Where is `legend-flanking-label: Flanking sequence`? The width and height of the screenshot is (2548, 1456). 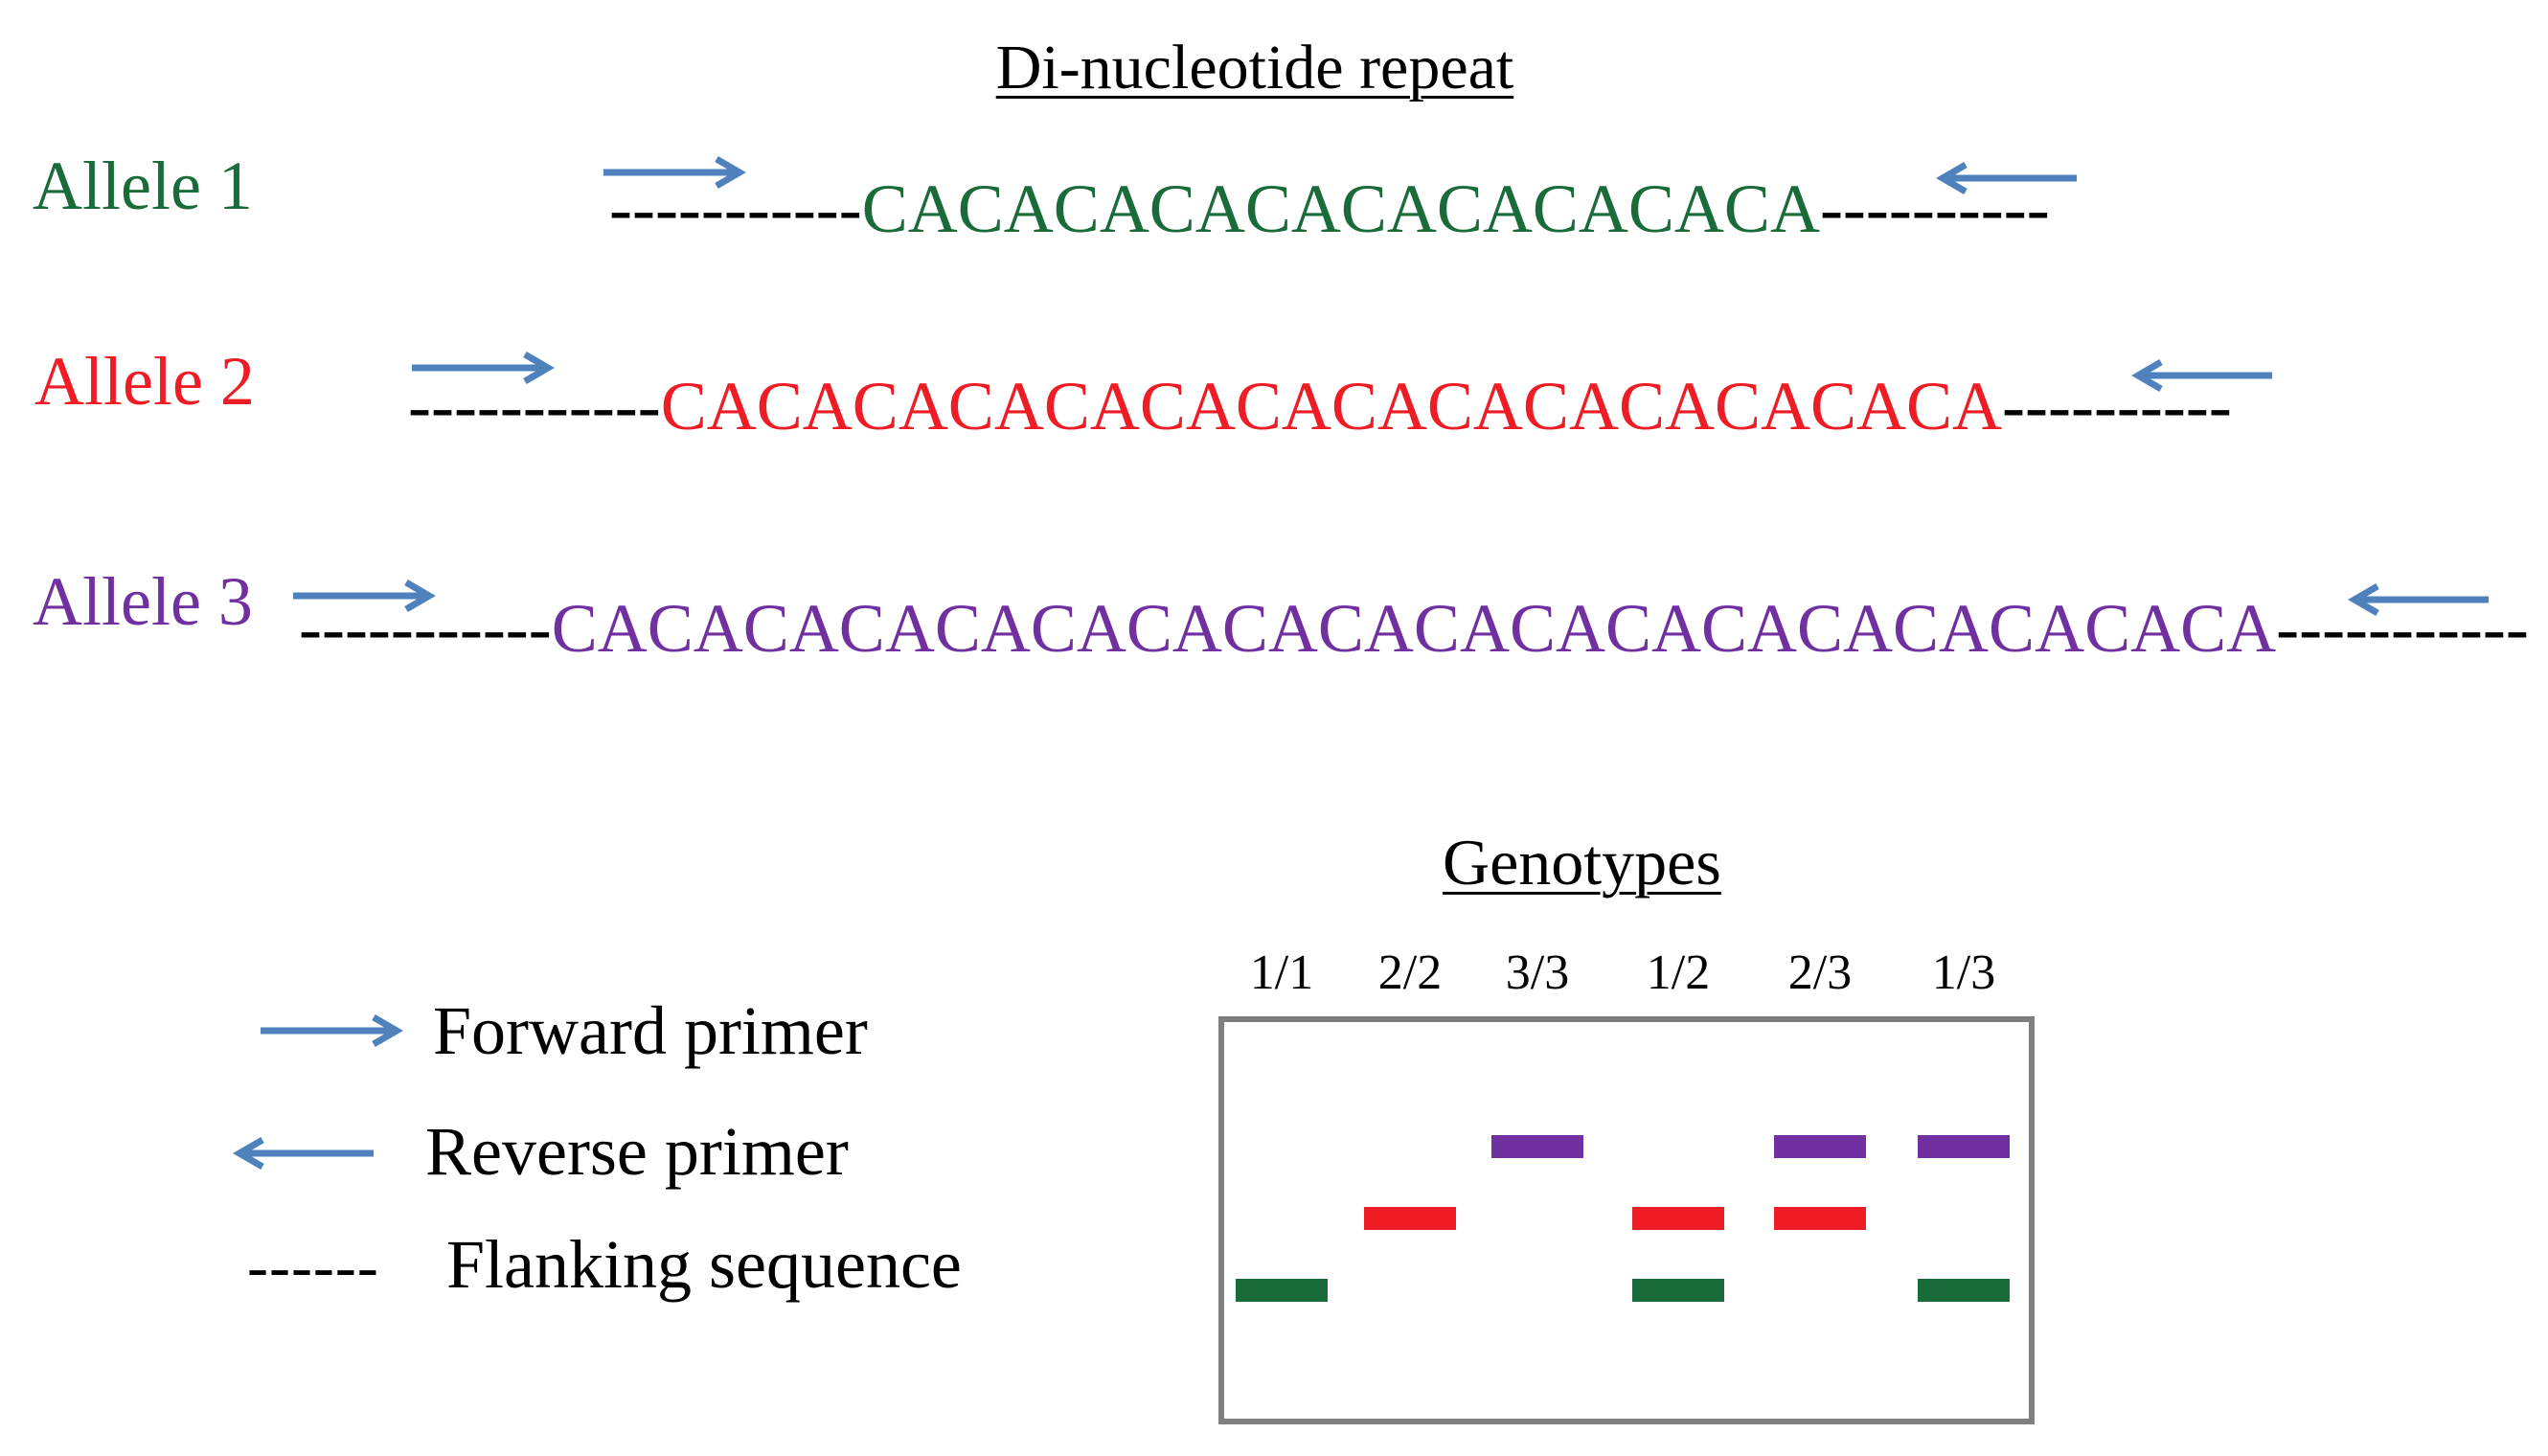
legend-flanking-label: Flanking sequence is located at coordinates (704, 1265).